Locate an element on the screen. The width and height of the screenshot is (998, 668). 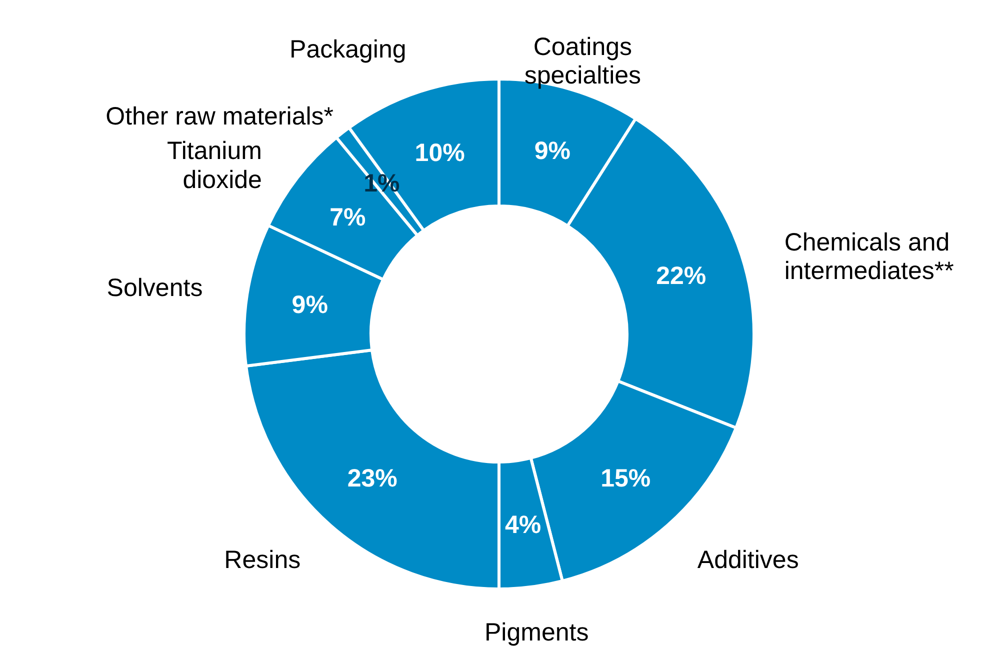
data-label: 23% is located at coordinates (372, 478).